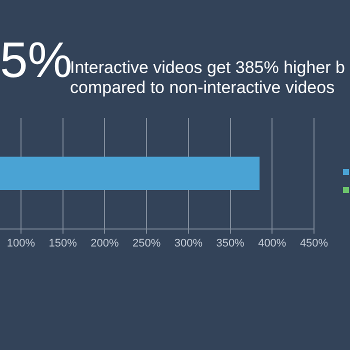 The image size is (350, 350). Describe the element at coordinates (21, 243) in the screenshot. I see `x-tick-label: 100%` at that location.